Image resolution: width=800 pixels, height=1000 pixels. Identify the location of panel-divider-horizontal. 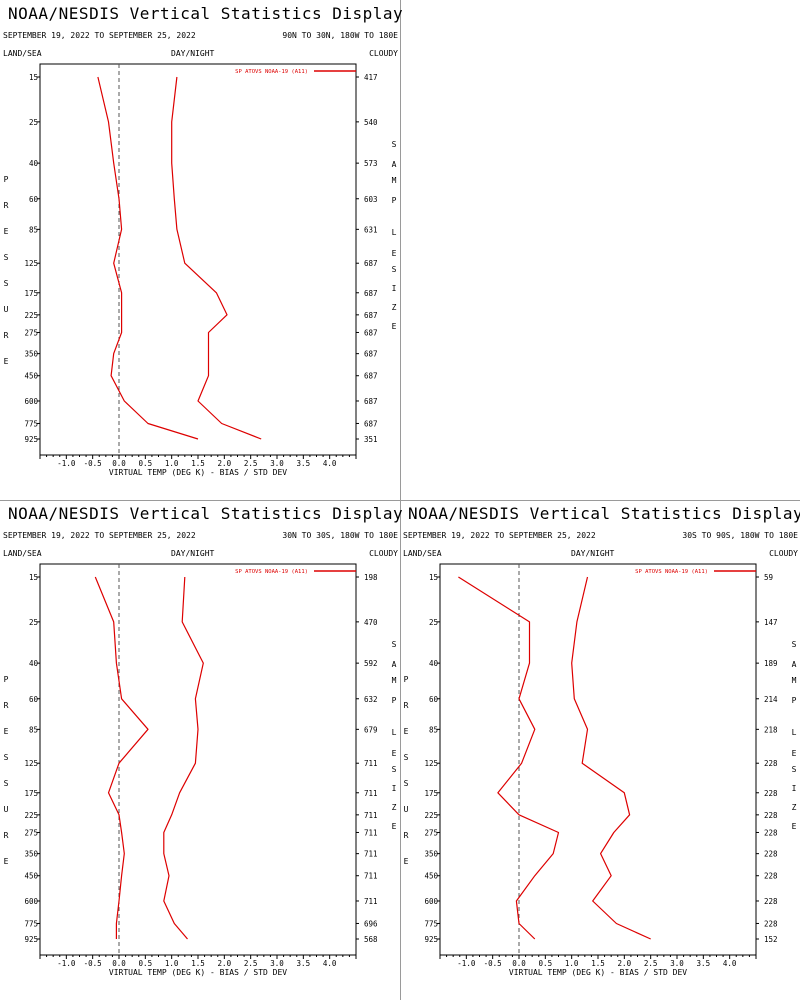
(400, 500).